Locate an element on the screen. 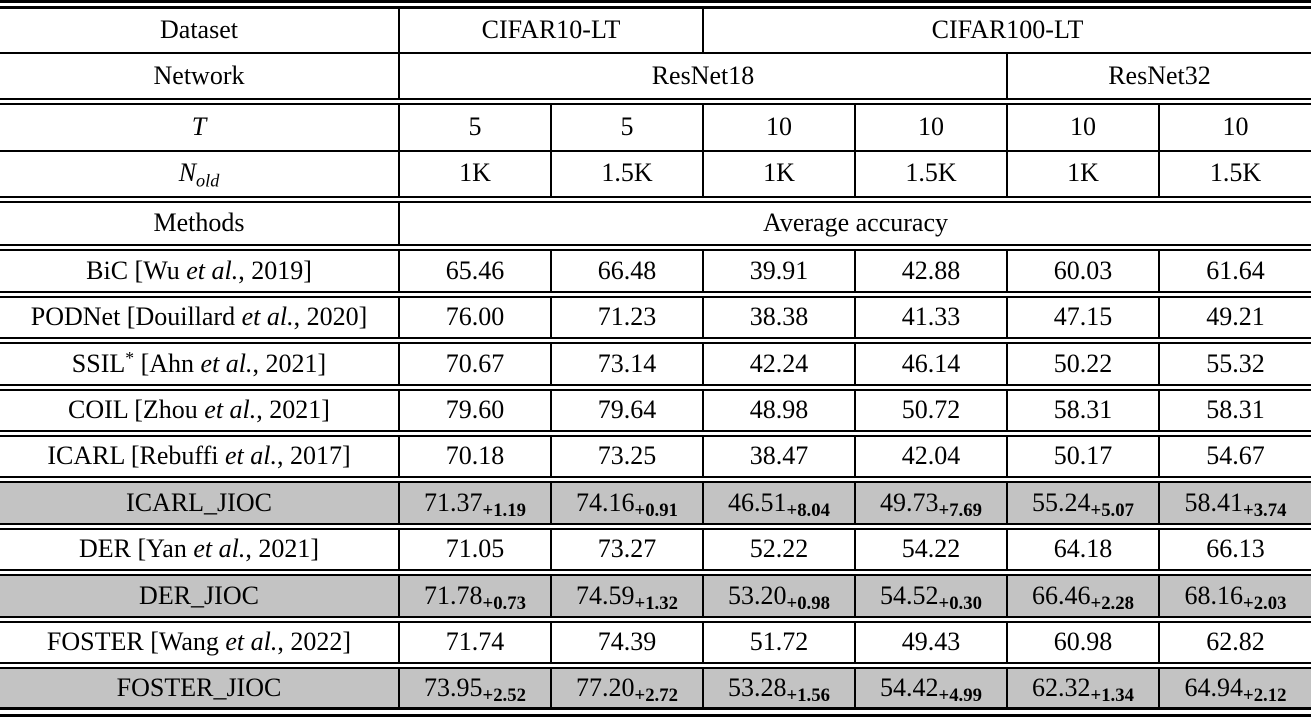 The image size is (1311, 717). value-cell: 66.13 is located at coordinates (1234, 549).